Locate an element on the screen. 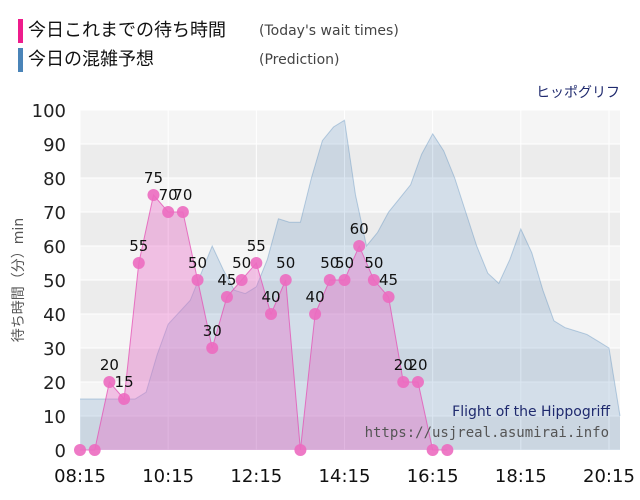 Image resolution: width=640 pixels, height=500 pixels. x-tick-label: 08:15 is located at coordinates (80, 476).